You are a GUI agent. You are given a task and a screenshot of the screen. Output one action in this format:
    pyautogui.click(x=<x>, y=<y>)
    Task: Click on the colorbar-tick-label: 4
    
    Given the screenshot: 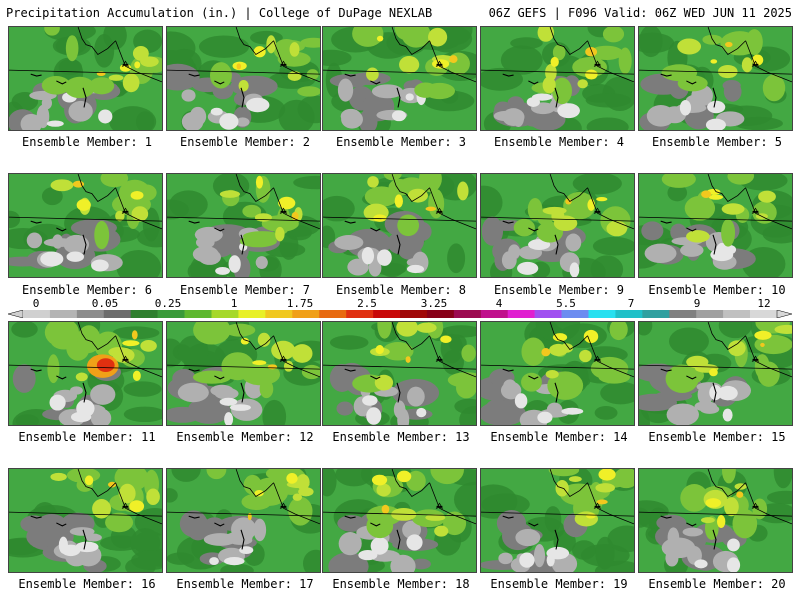 What is the action you would take?
    pyautogui.click(x=499, y=303)
    